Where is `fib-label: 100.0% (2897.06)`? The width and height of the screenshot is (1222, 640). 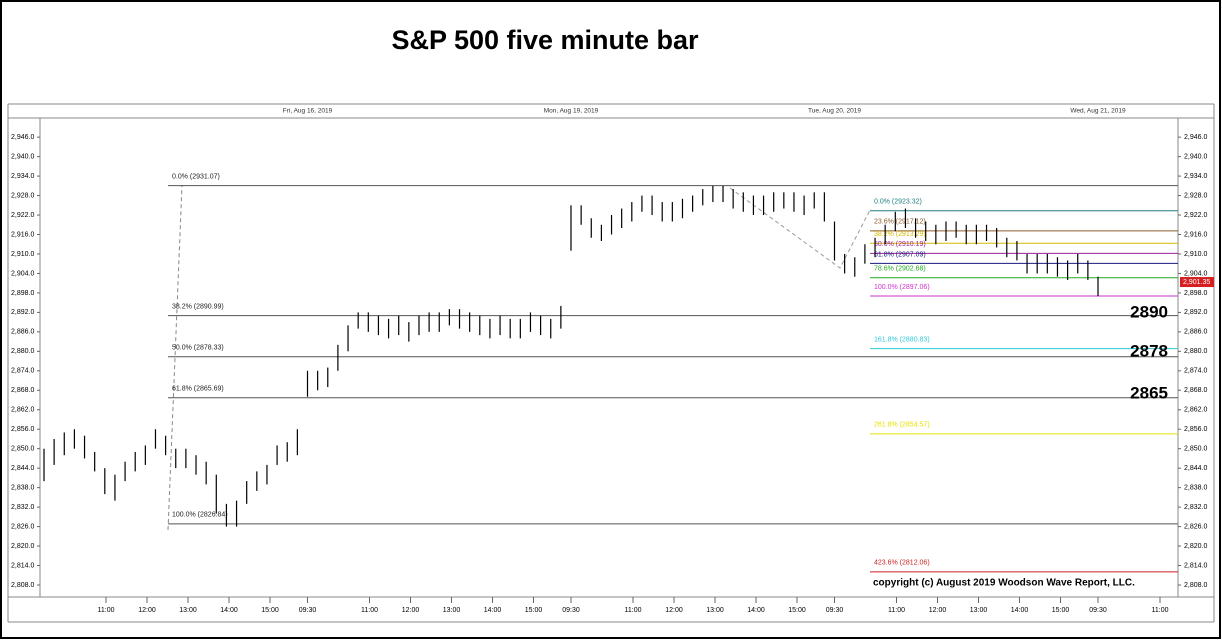 fib-label: 100.0% (2897.06) is located at coordinates (902, 287).